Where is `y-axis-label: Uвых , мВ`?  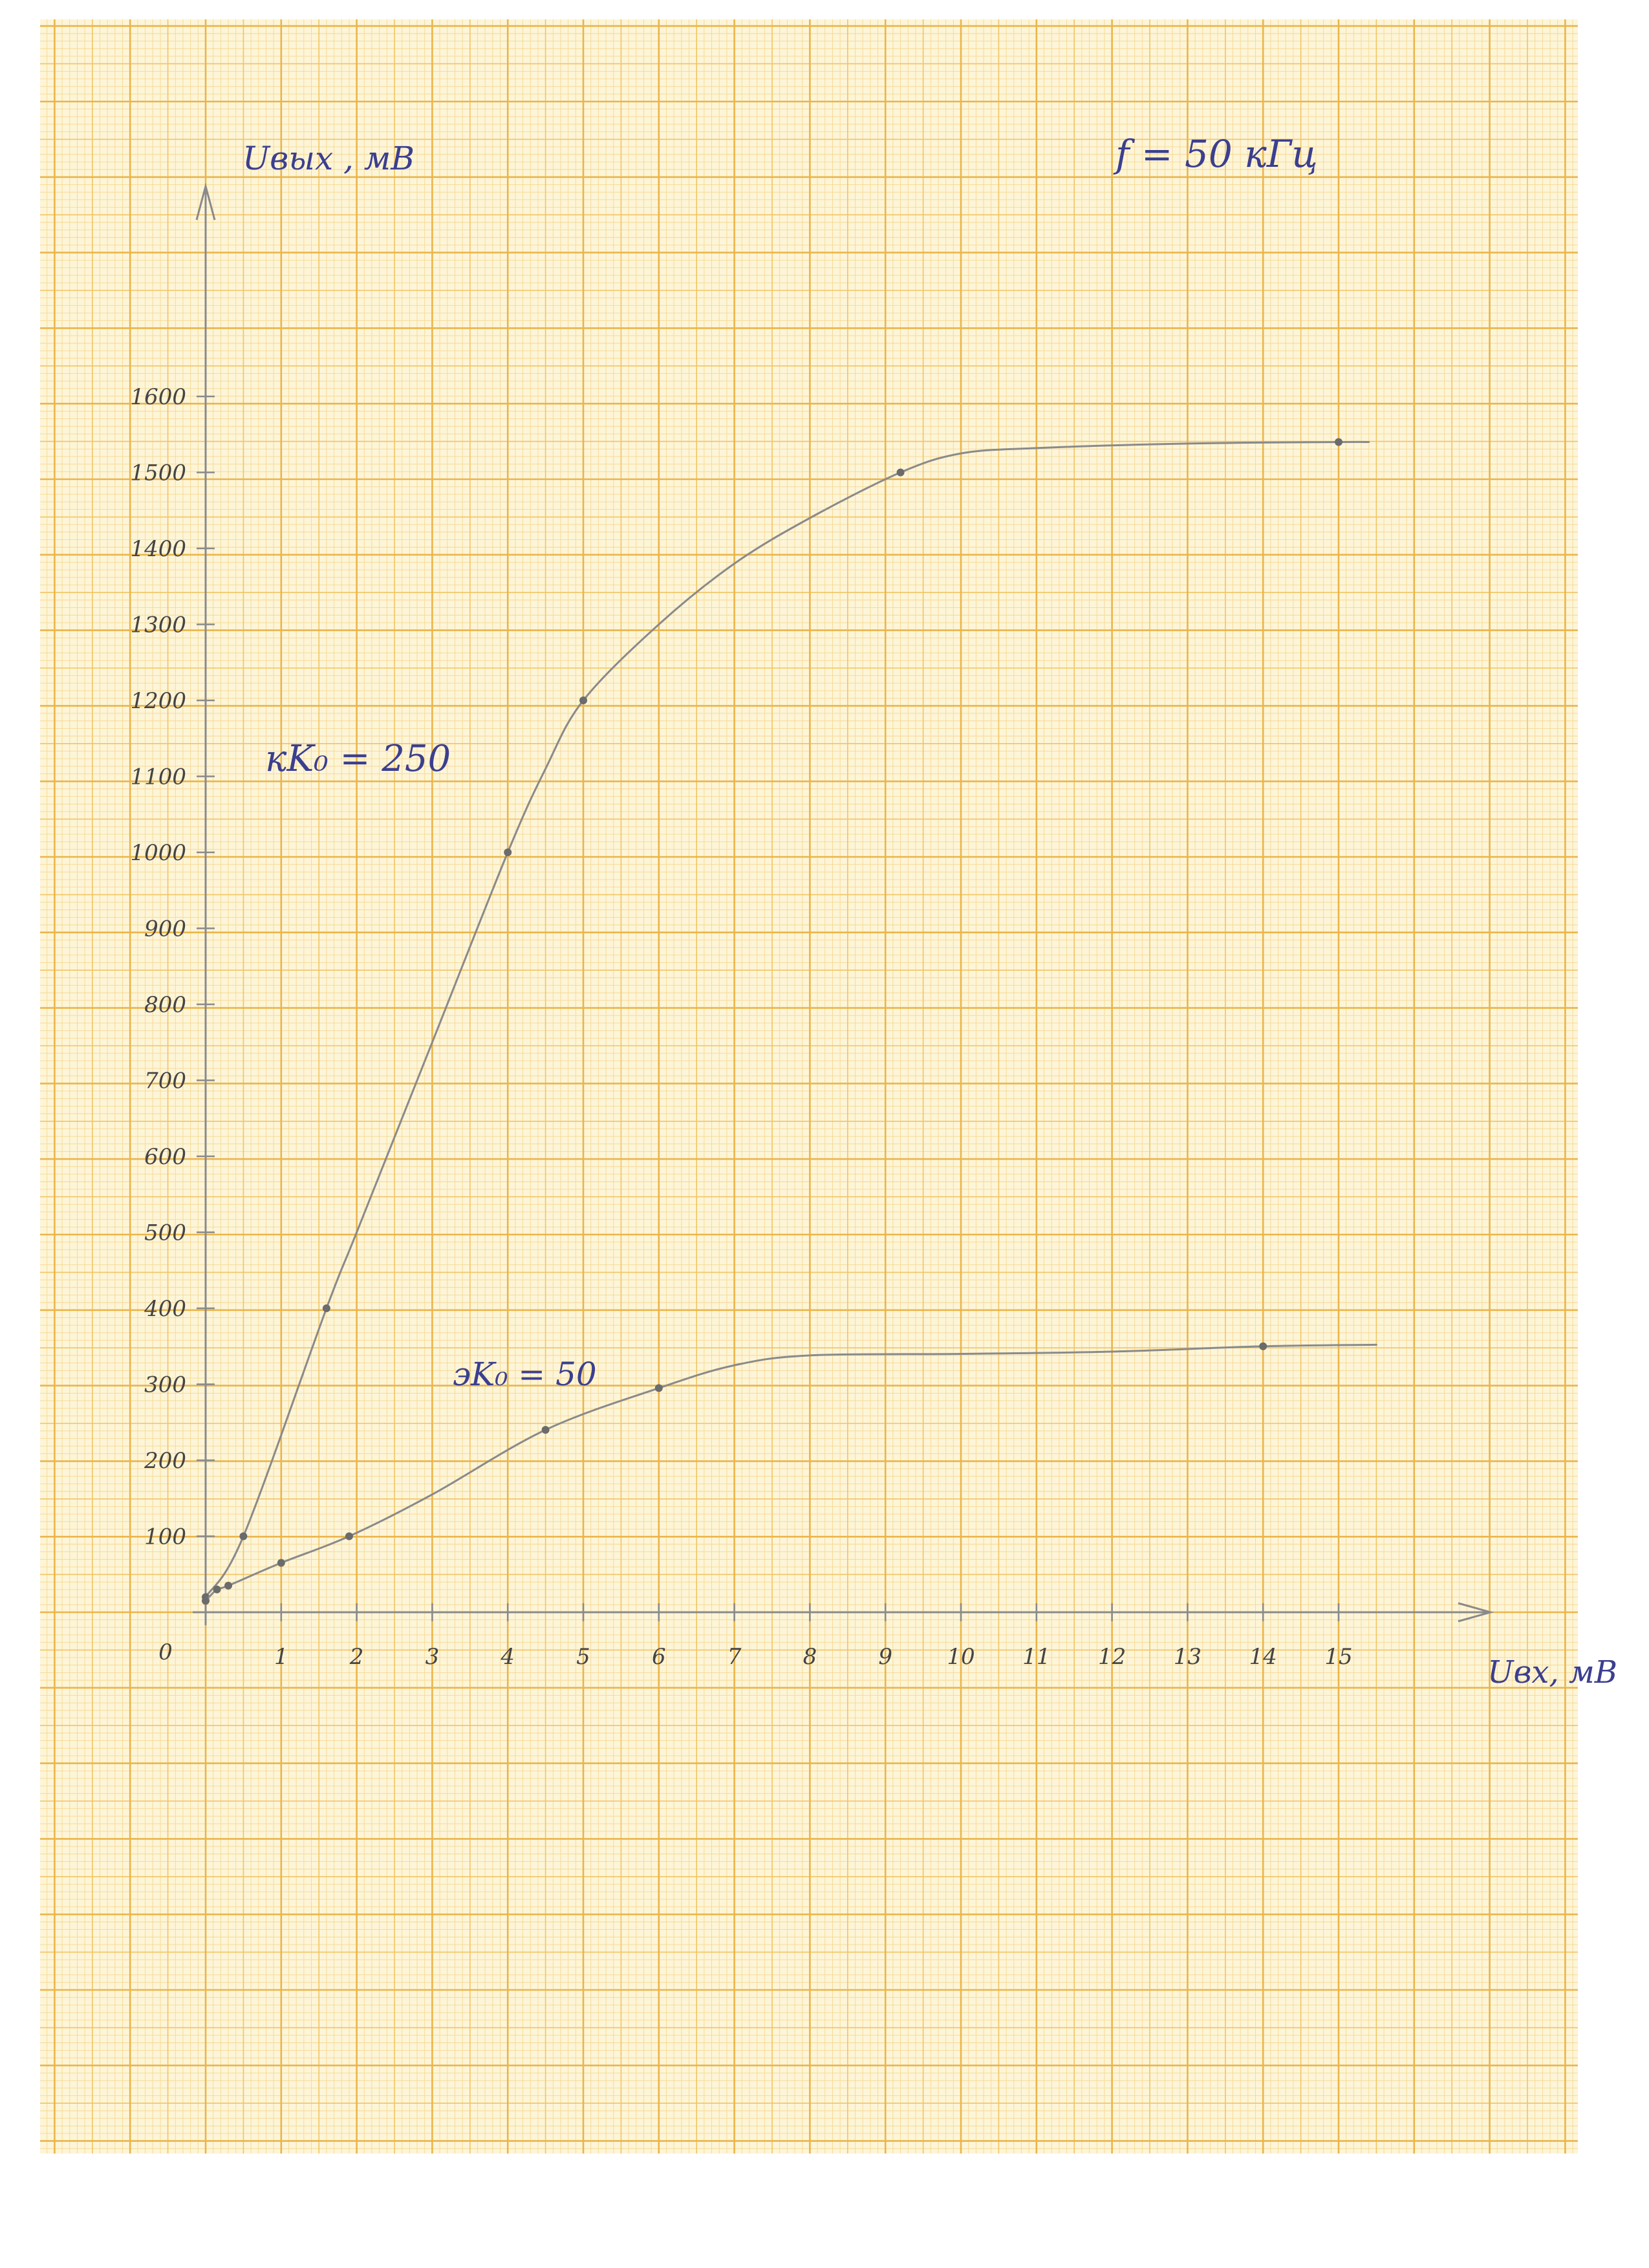 y-axis-label: Uвых , мВ is located at coordinates (328, 158).